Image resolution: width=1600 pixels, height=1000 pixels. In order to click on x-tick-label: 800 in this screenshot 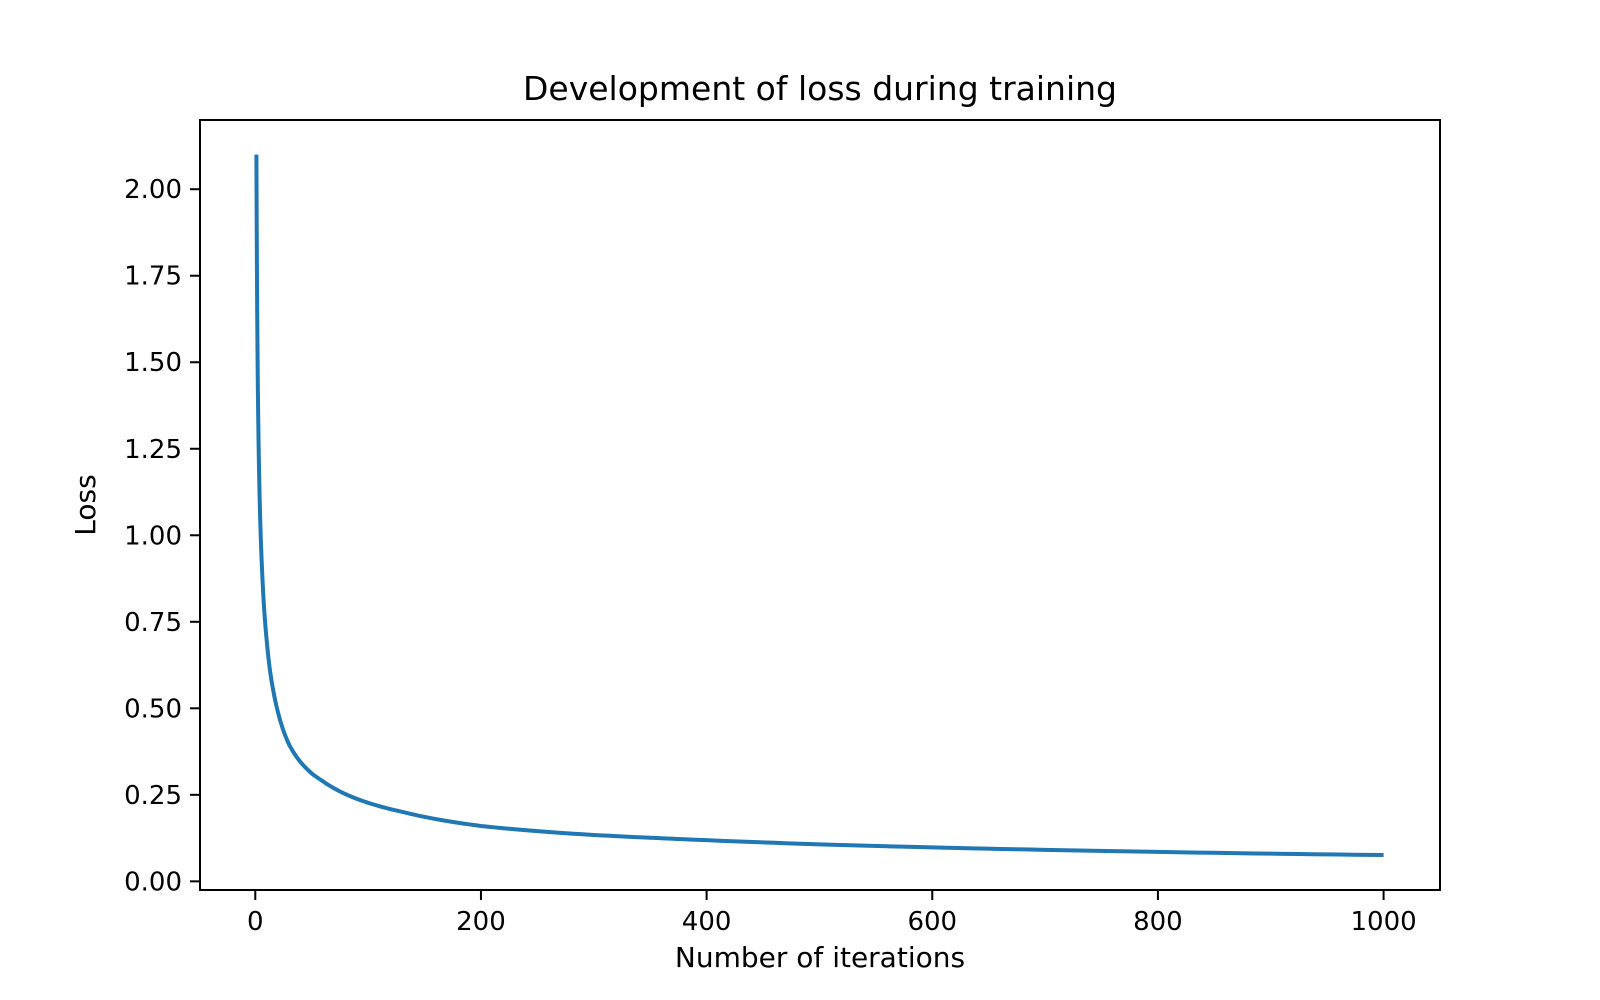, I will do `click(1158, 922)`.